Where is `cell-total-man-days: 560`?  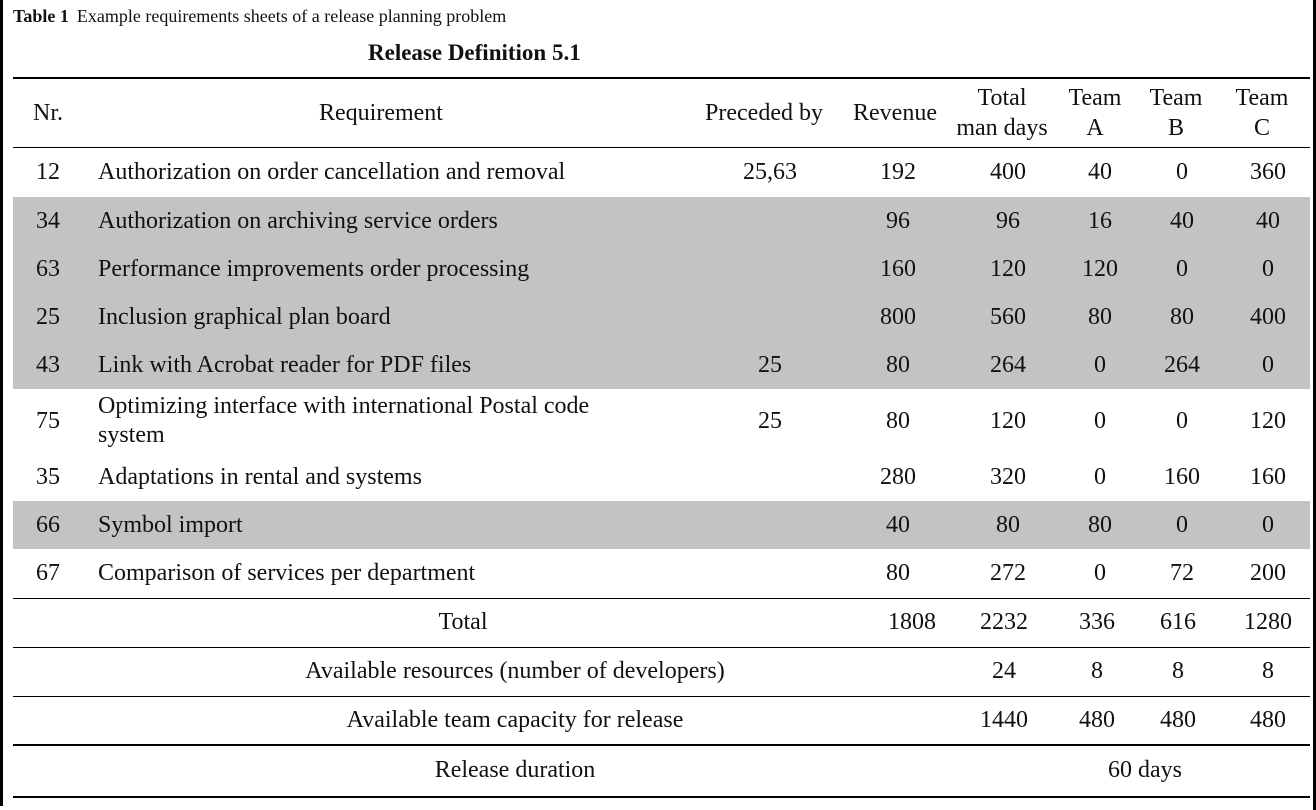 cell-total-man-days: 560 is located at coordinates (1008, 316).